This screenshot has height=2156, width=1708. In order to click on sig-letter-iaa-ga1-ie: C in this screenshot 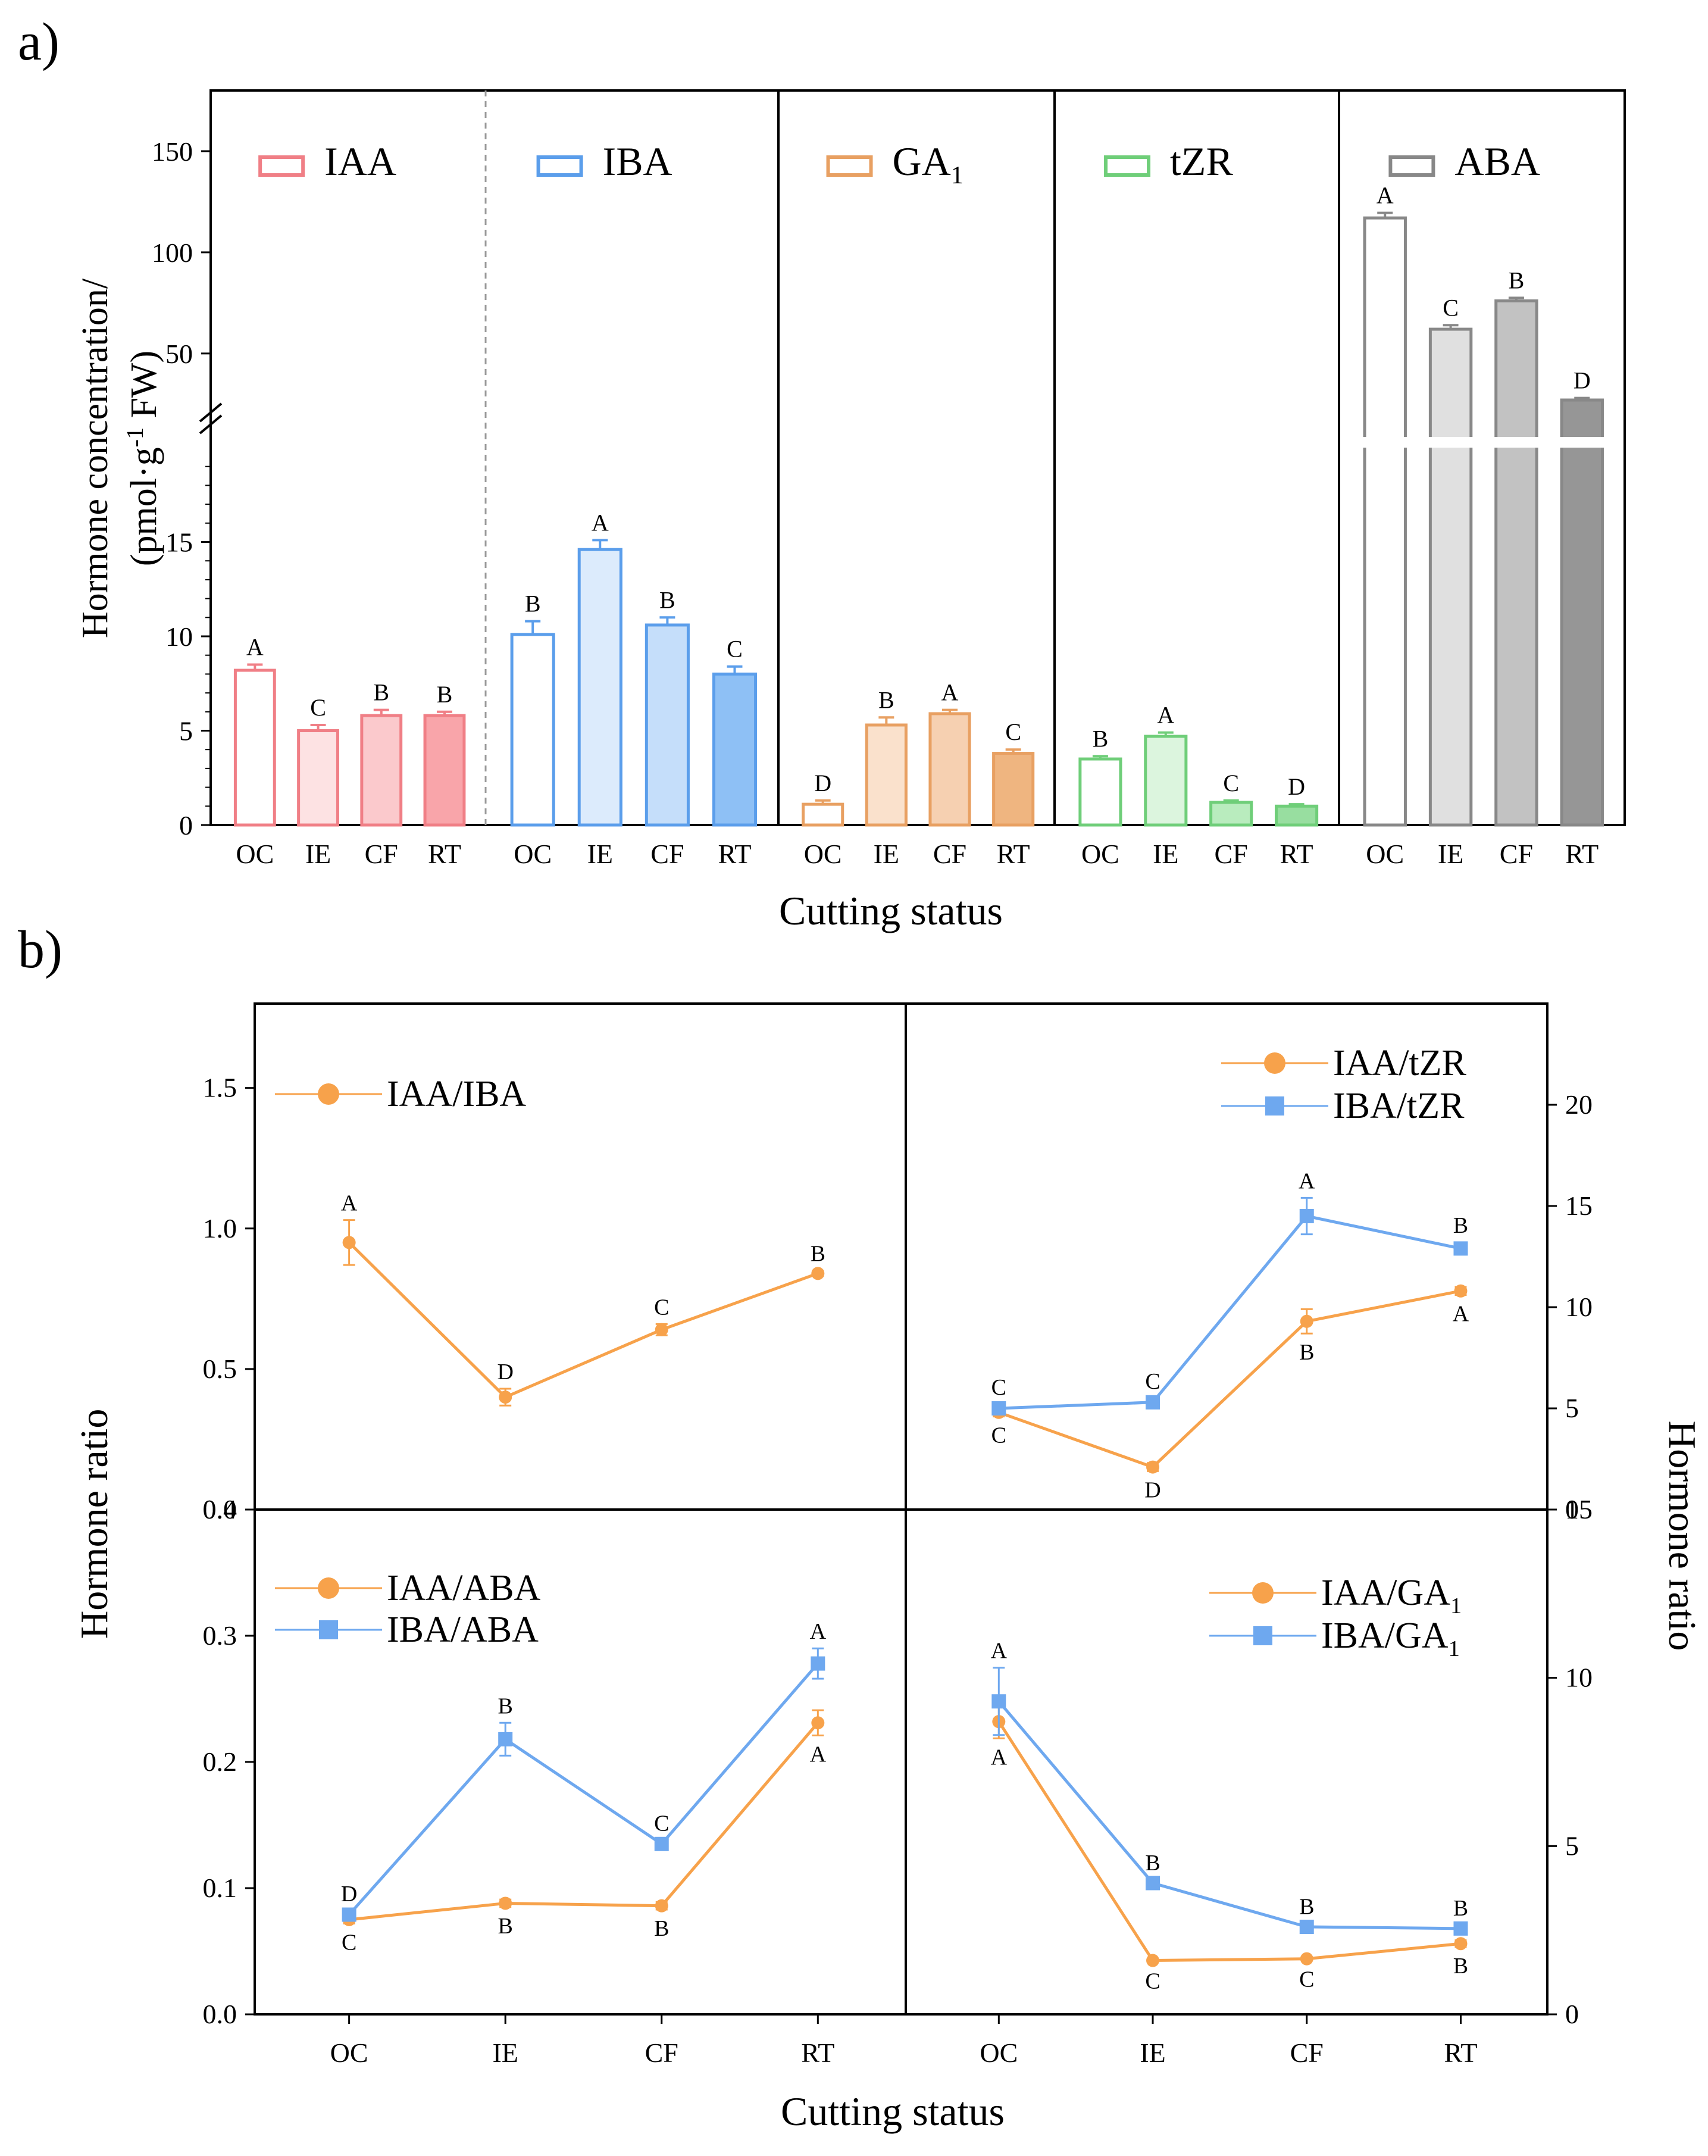, I will do `click(1152, 1980)`.